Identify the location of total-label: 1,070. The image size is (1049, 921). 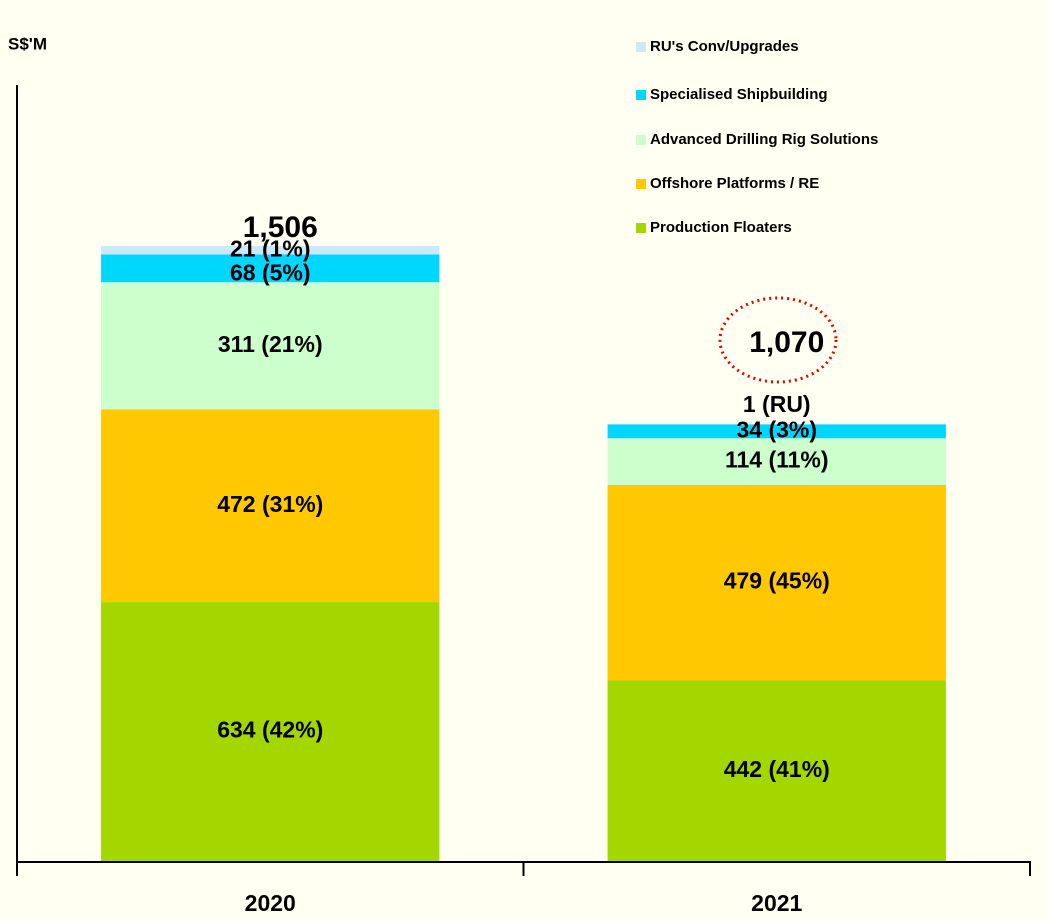
(786, 342).